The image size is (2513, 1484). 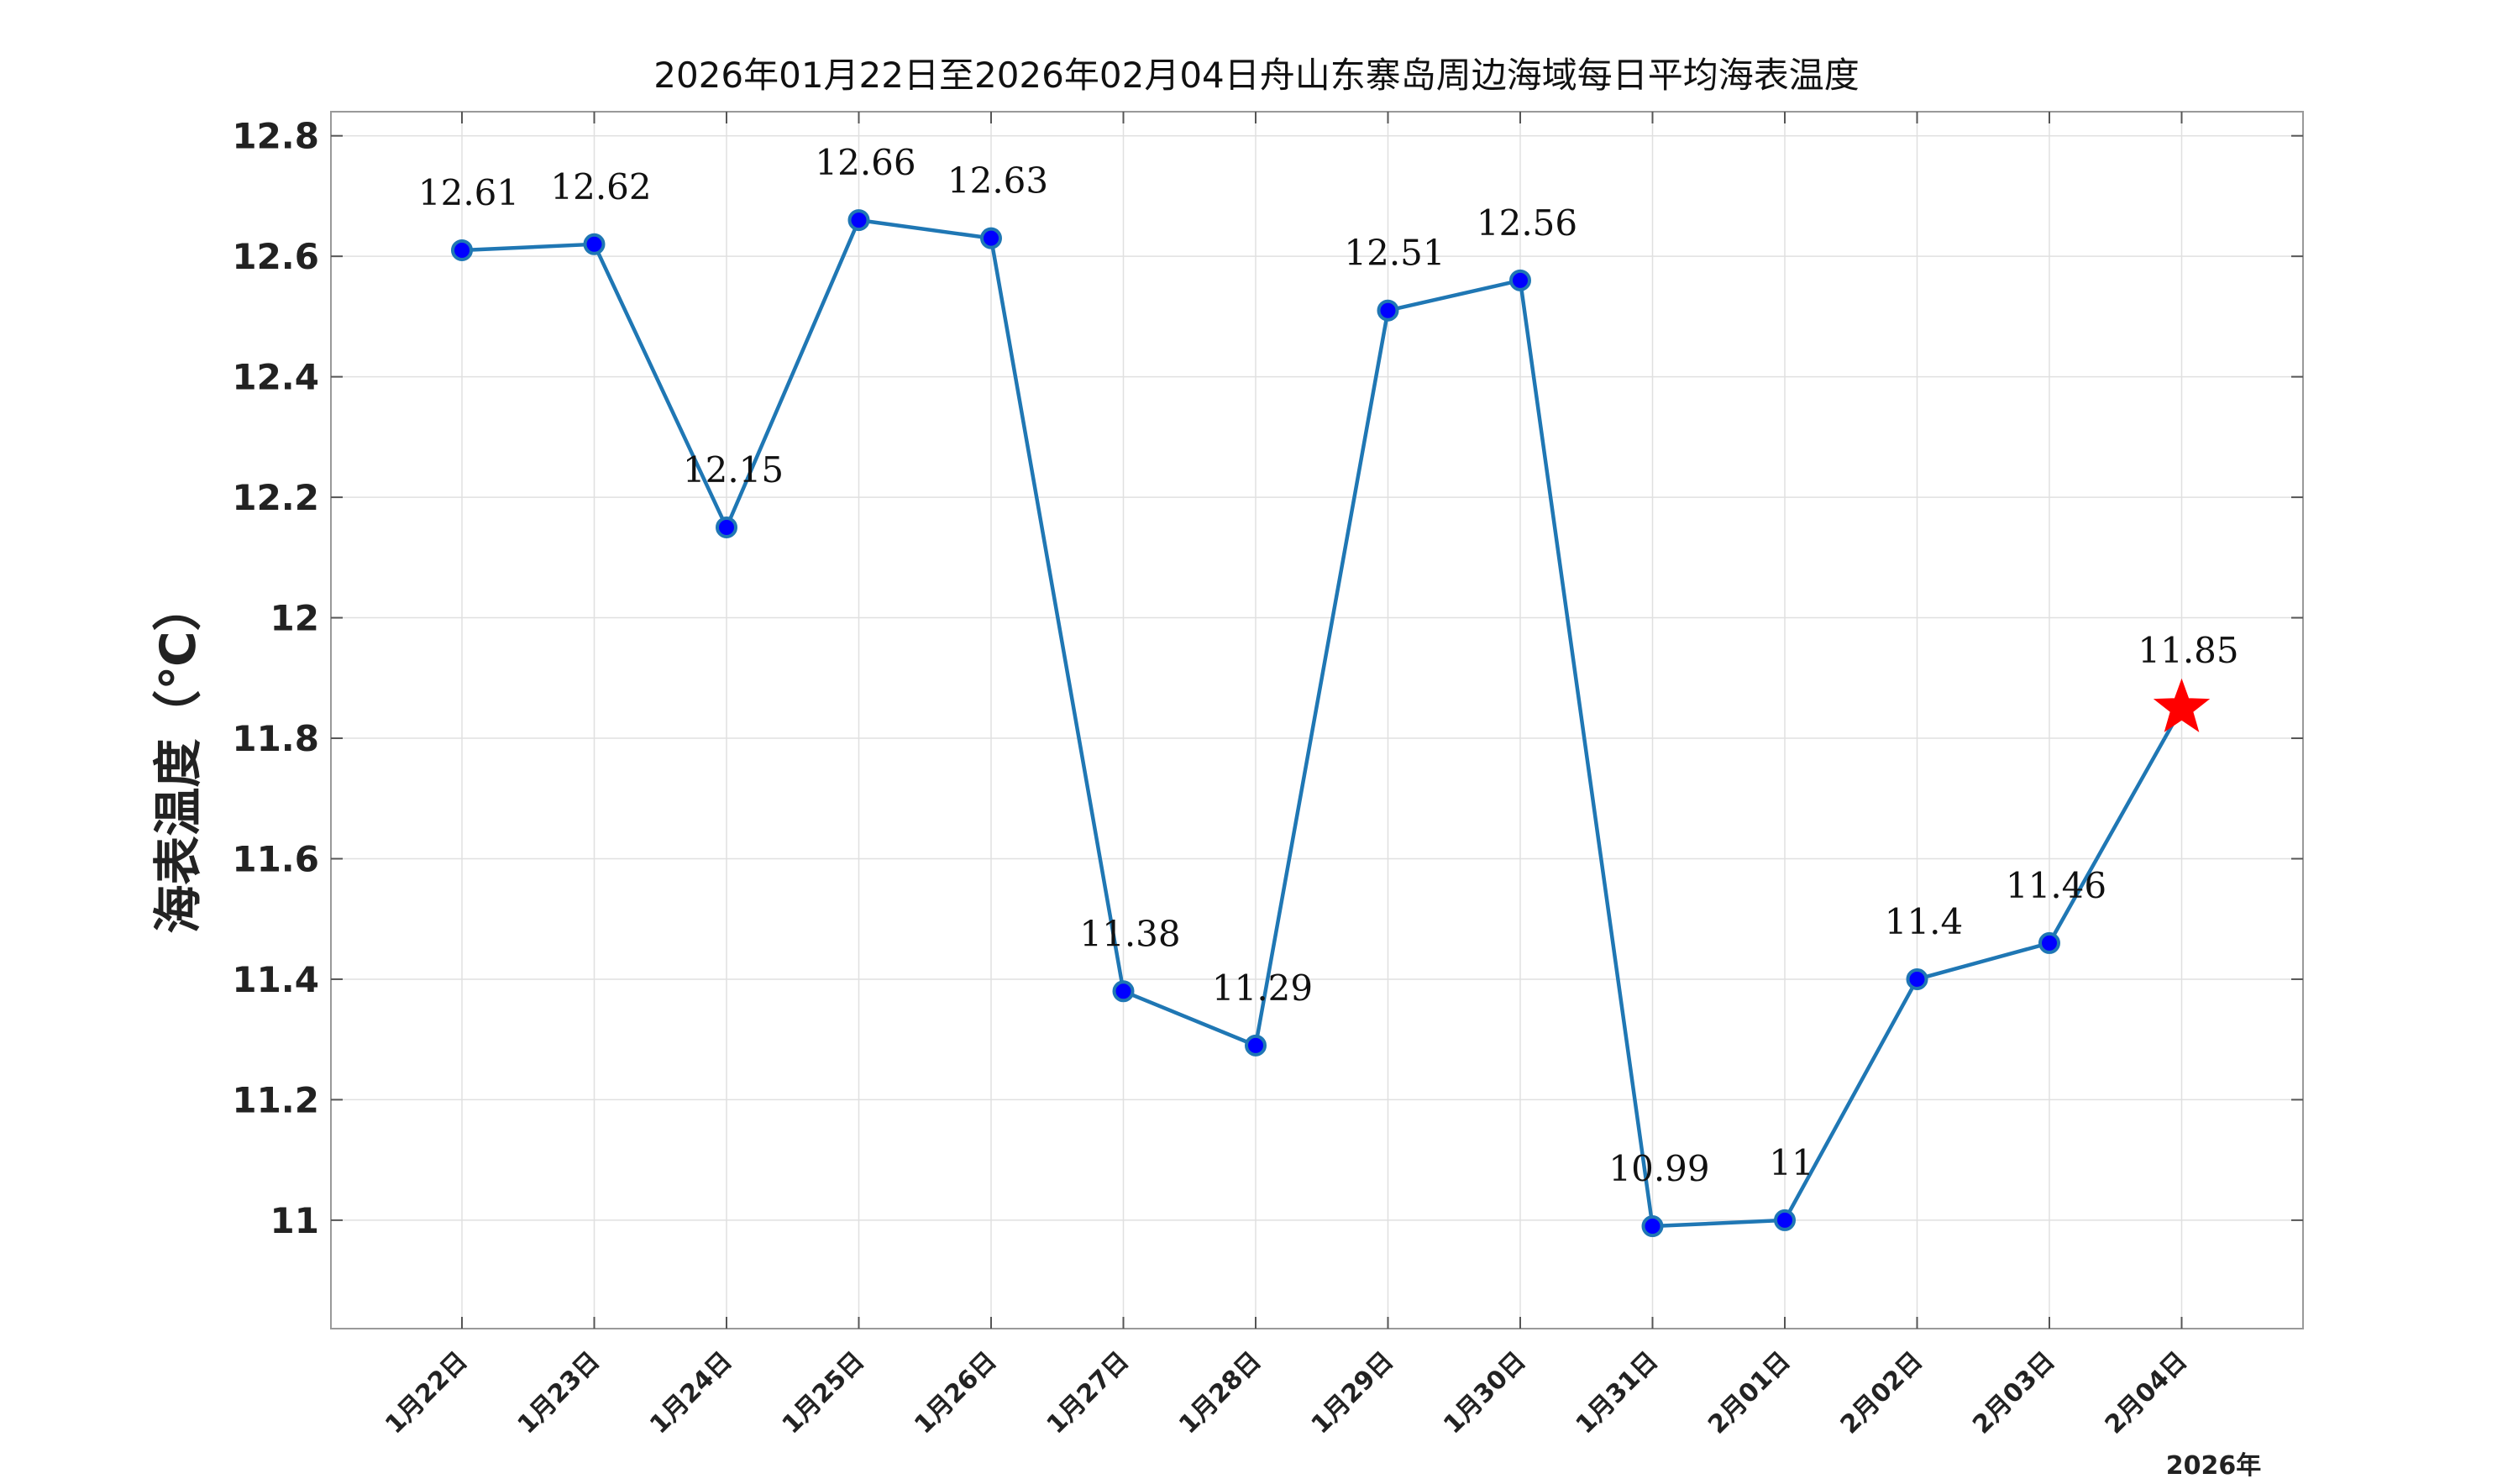 What do you see at coordinates (1749, 1393) in the screenshot?
I see `x-tick-label: 2月01日` at bounding box center [1749, 1393].